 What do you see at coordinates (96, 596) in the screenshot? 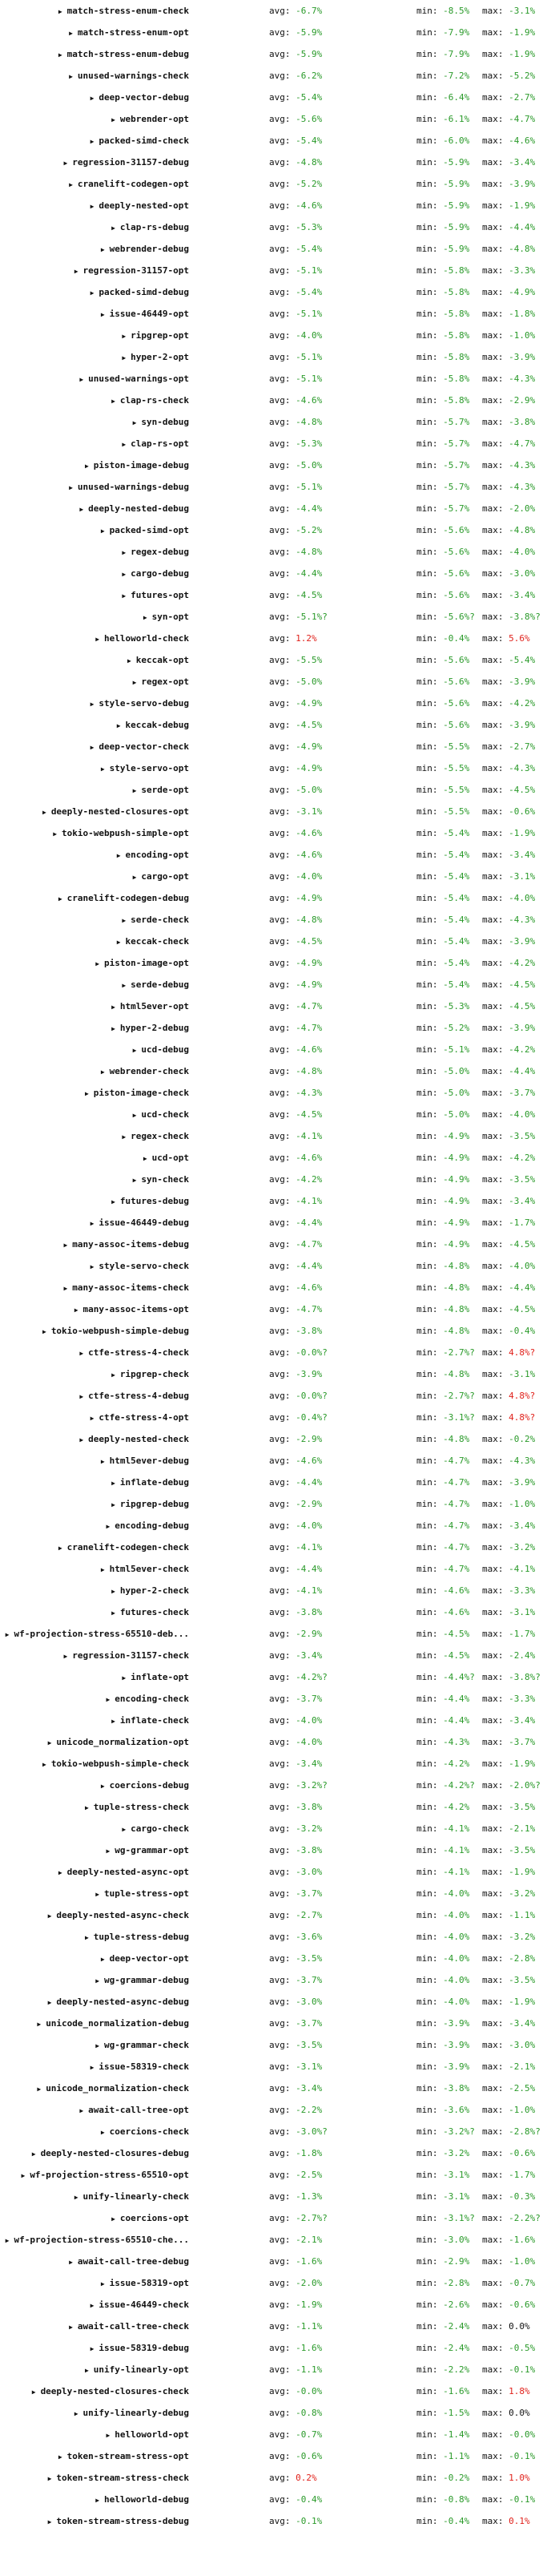
I see `benchmark-name-toggle: ▶ futures-opt` at bounding box center [96, 596].